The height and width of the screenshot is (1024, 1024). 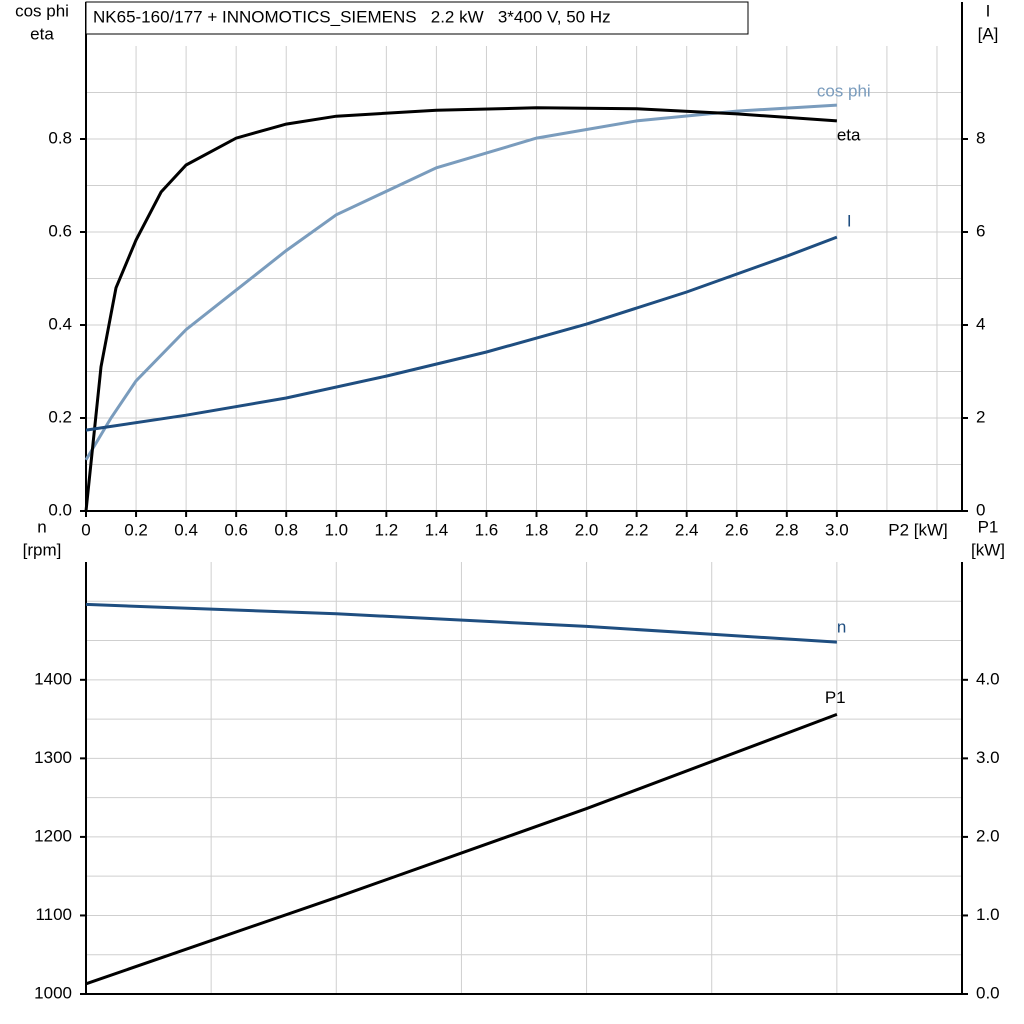 I want to click on x-tick-label: 0.2, so click(x=136, y=529).